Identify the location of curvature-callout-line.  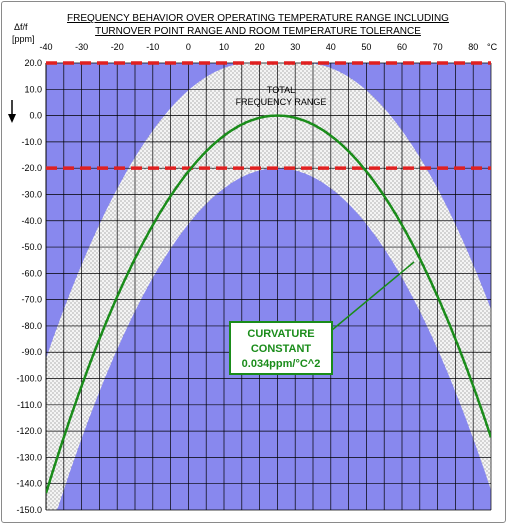
(373, 296).